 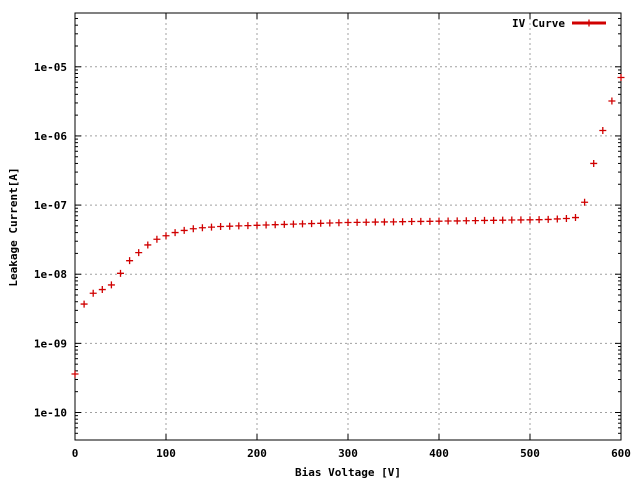 I want to click on y-axis-label: Leakage Current[A], so click(x=13, y=226).